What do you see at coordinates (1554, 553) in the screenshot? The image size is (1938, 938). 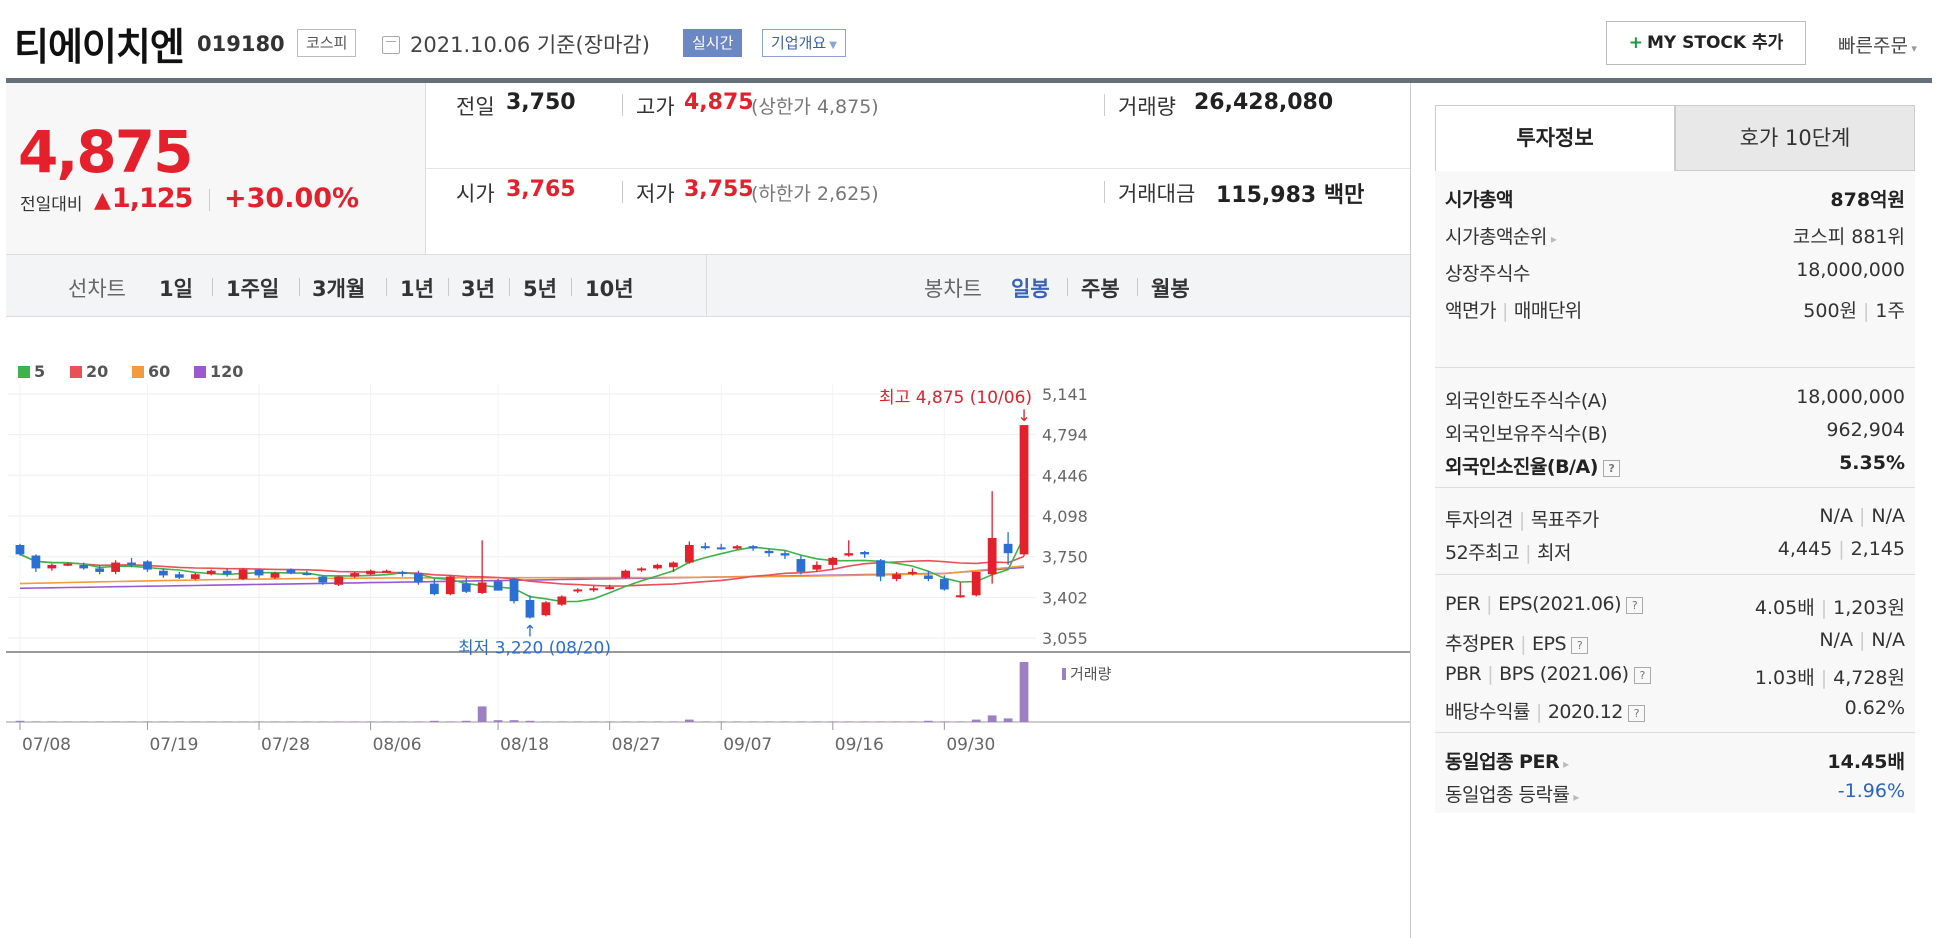 I see `52w-low-text: 최저` at bounding box center [1554, 553].